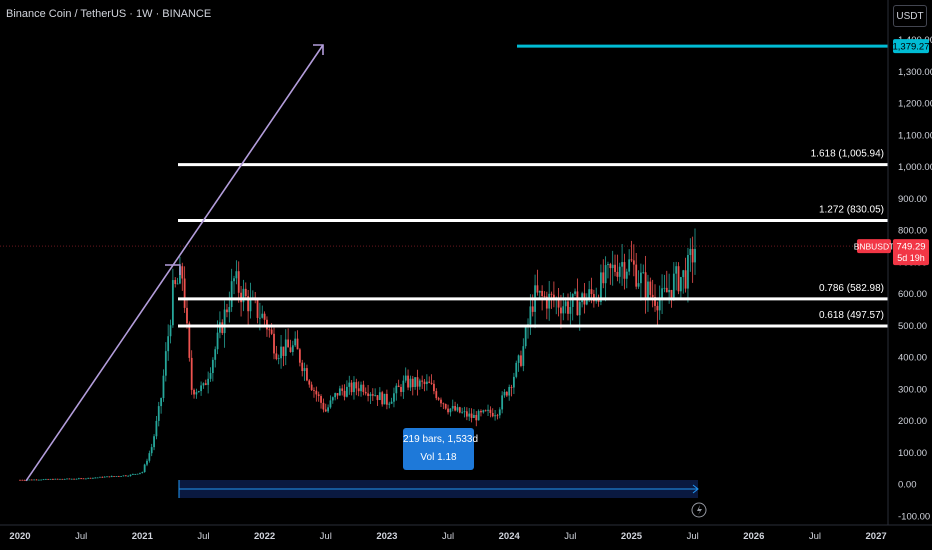  I want to click on currency-button: USDT, so click(910, 16).